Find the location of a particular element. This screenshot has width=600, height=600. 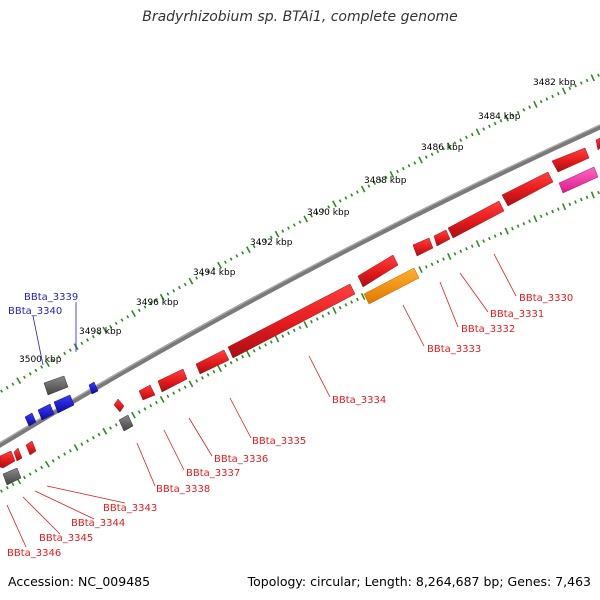

gene-label-bbta-3338: BBta_3338 is located at coordinates (183, 489).